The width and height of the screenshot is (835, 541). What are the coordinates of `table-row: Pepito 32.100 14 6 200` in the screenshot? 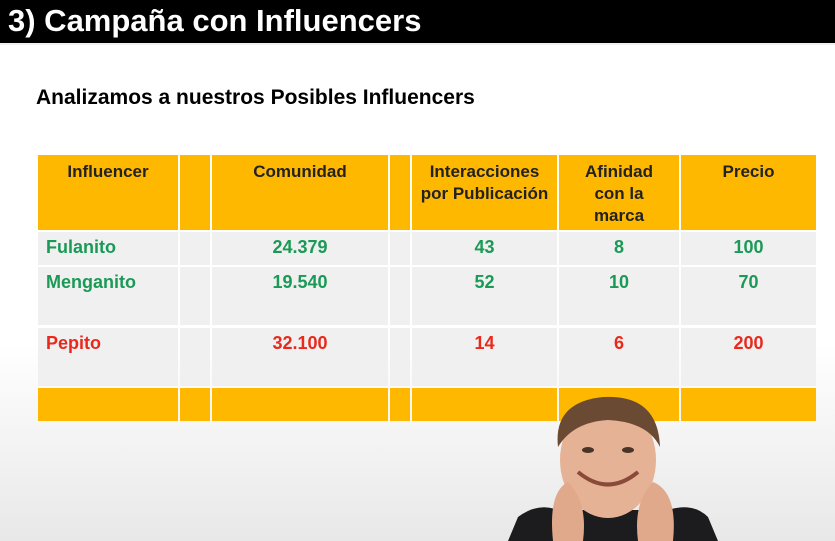 It's located at (427, 357).